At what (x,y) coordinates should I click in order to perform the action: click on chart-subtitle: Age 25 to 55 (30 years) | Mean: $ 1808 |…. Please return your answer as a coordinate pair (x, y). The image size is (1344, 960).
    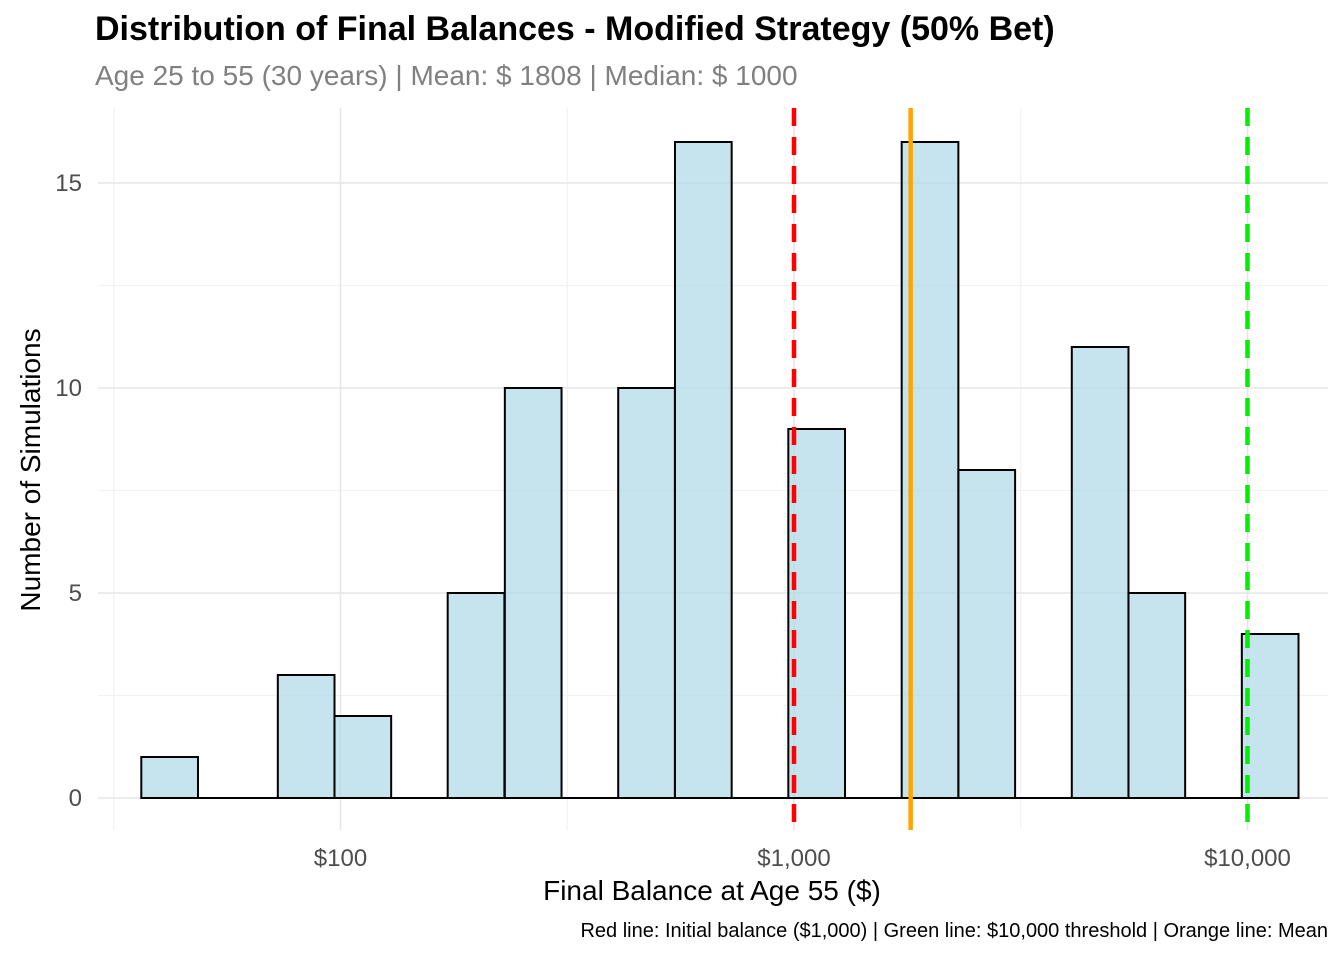
    Looking at the image, I should click on (446, 75).